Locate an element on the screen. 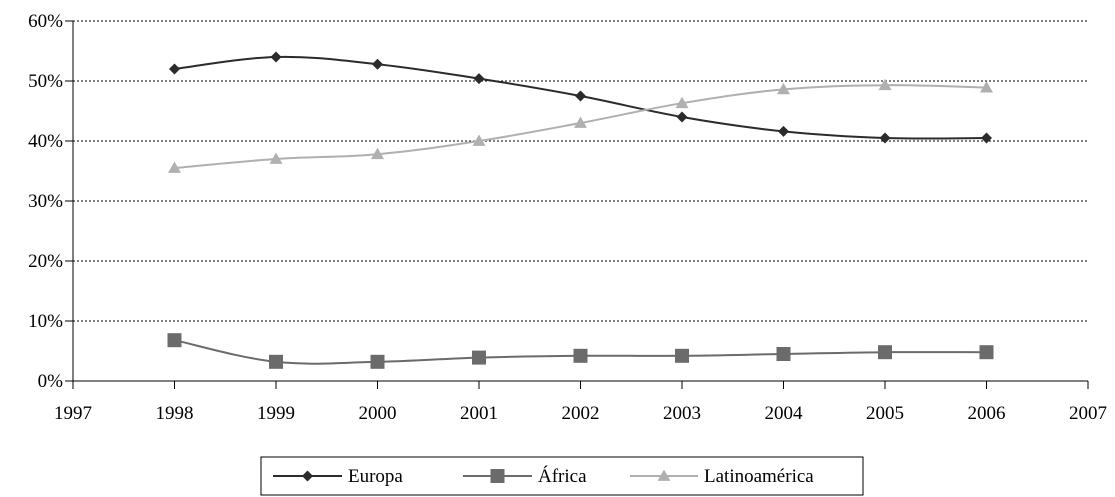 The height and width of the screenshot is (497, 1115). legend-item-europa: Europa is located at coordinates (338, 476).